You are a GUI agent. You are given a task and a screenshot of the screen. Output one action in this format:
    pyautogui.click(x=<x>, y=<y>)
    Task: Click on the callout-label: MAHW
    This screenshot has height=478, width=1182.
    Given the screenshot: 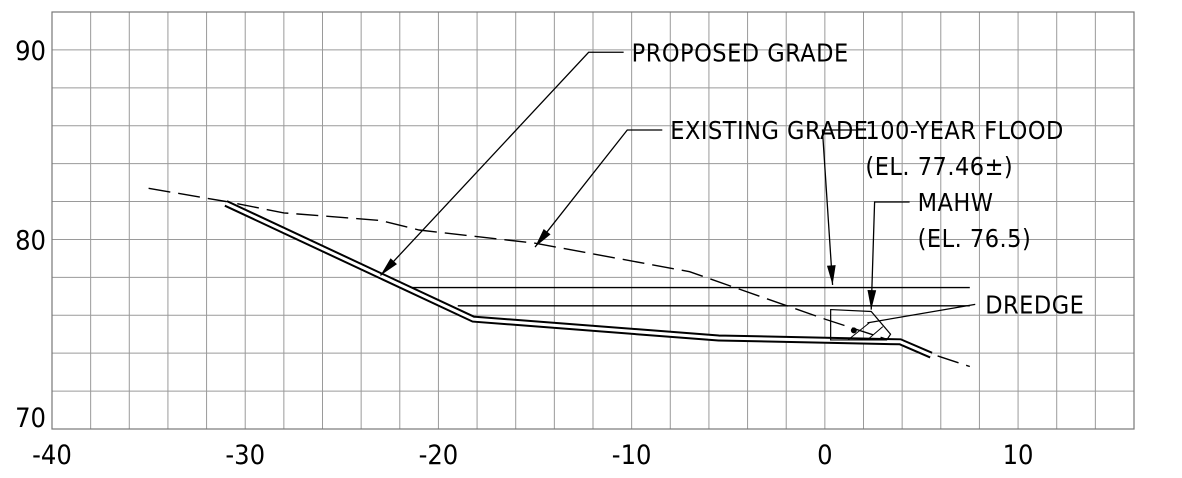 What is the action you would take?
    pyautogui.click(x=956, y=202)
    